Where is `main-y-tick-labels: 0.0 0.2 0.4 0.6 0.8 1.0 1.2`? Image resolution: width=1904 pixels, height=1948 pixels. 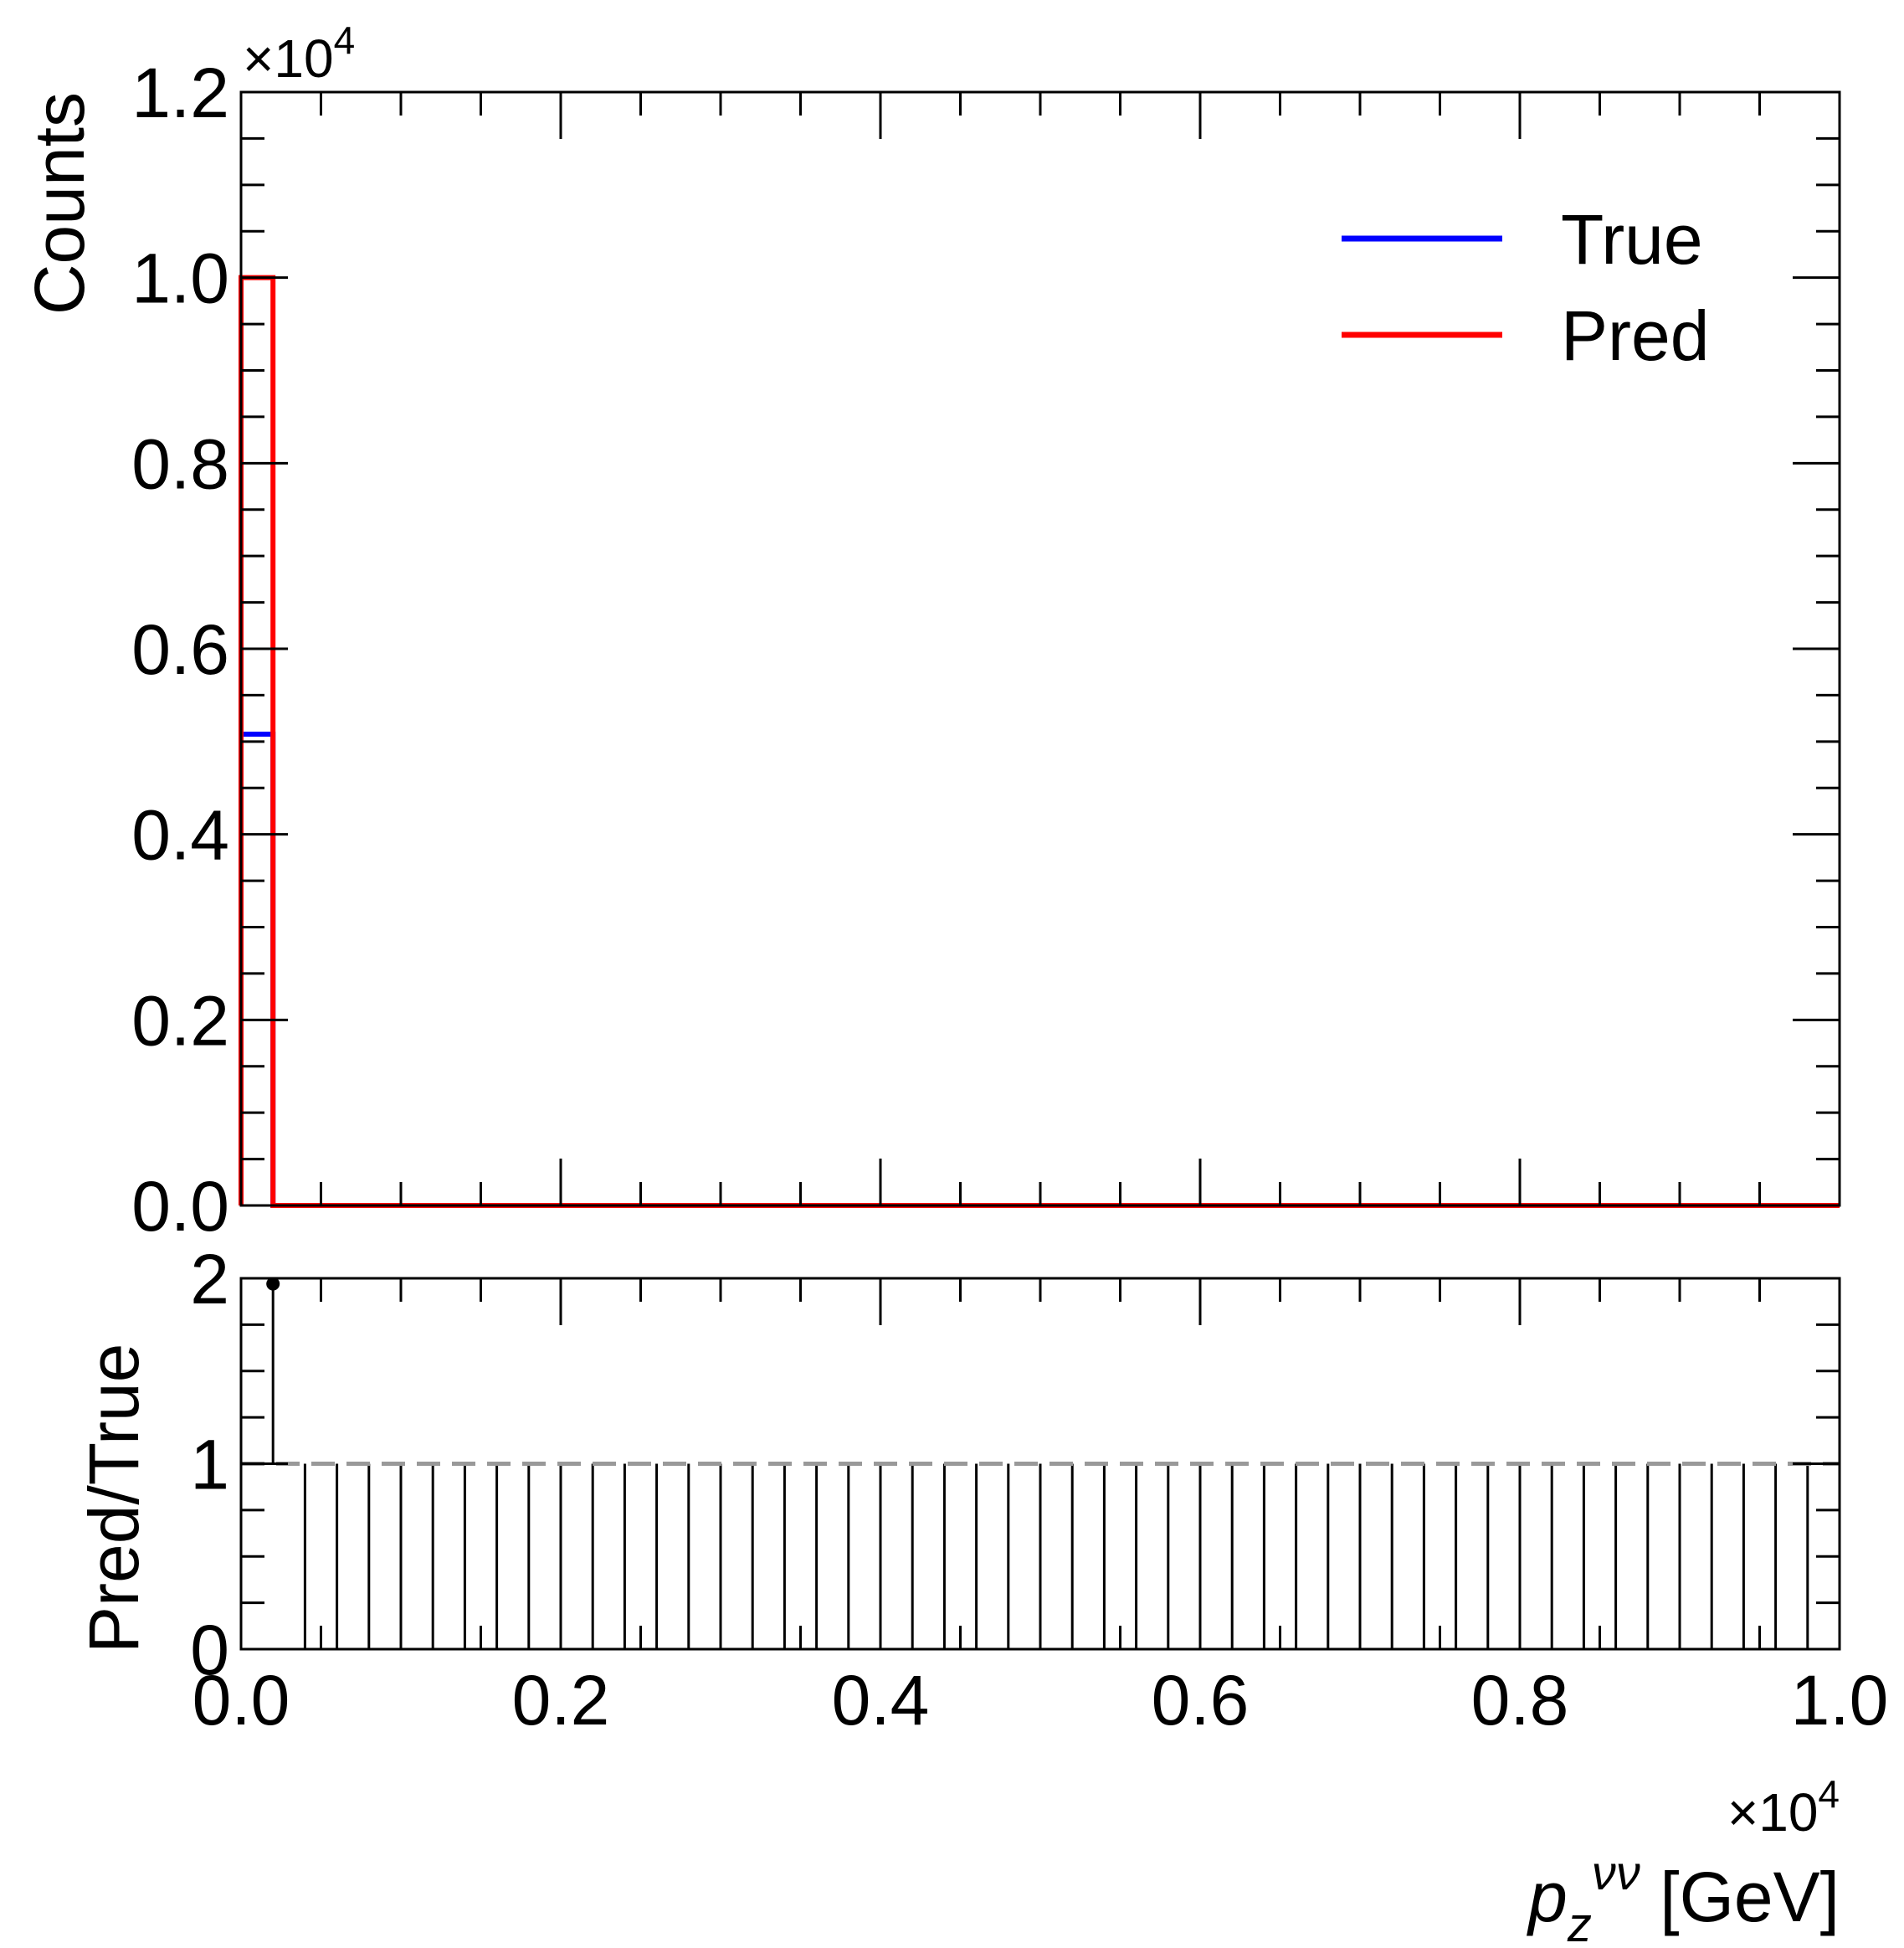
main-y-tick-labels: 0.0 0.2 0.4 0.6 0.8 1.0 1.2 is located at coordinates (180, 650).